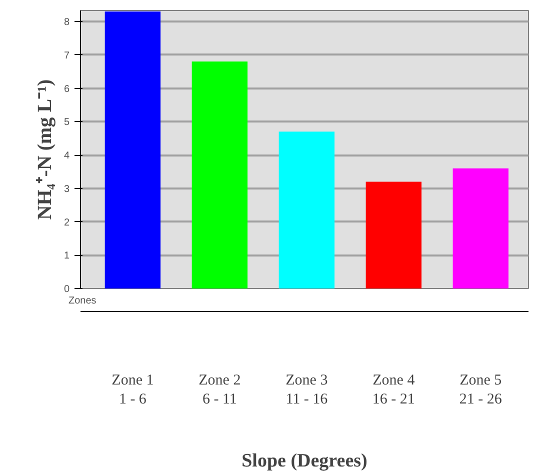  What do you see at coordinates (394, 390) in the screenshot?
I see `x-tick-label: Zone 4 16 - 21` at bounding box center [394, 390].